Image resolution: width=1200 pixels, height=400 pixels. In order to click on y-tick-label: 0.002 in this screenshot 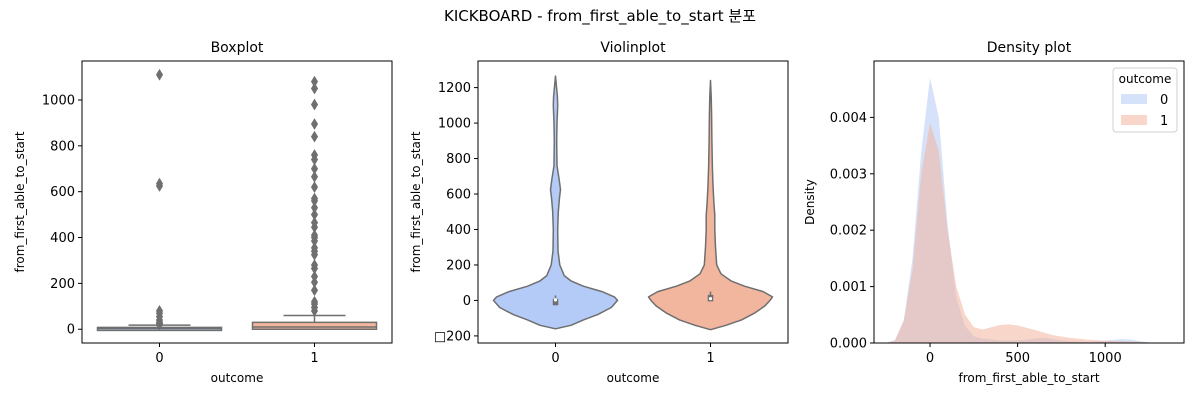, I will do `click(848, 231)`.